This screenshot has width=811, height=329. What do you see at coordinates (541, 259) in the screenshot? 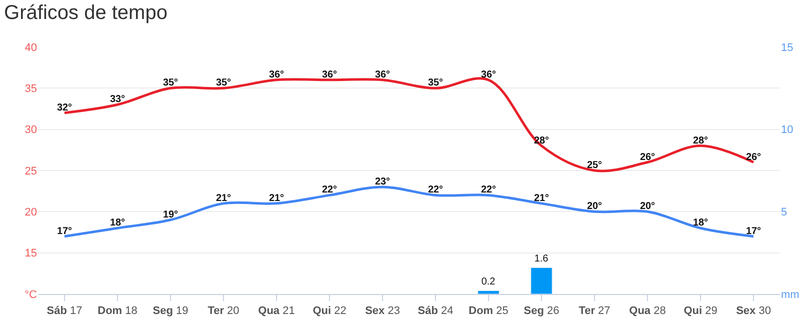
I see `data-label: 1.6` at bounding box center [541, 259].